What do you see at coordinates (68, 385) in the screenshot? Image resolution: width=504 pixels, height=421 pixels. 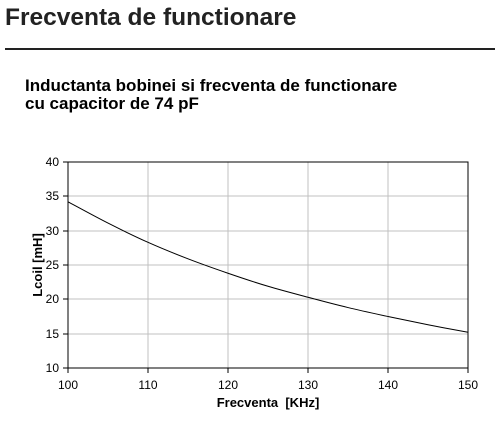 I see `x-tick-label: 100` at bounding box center [68, 385].